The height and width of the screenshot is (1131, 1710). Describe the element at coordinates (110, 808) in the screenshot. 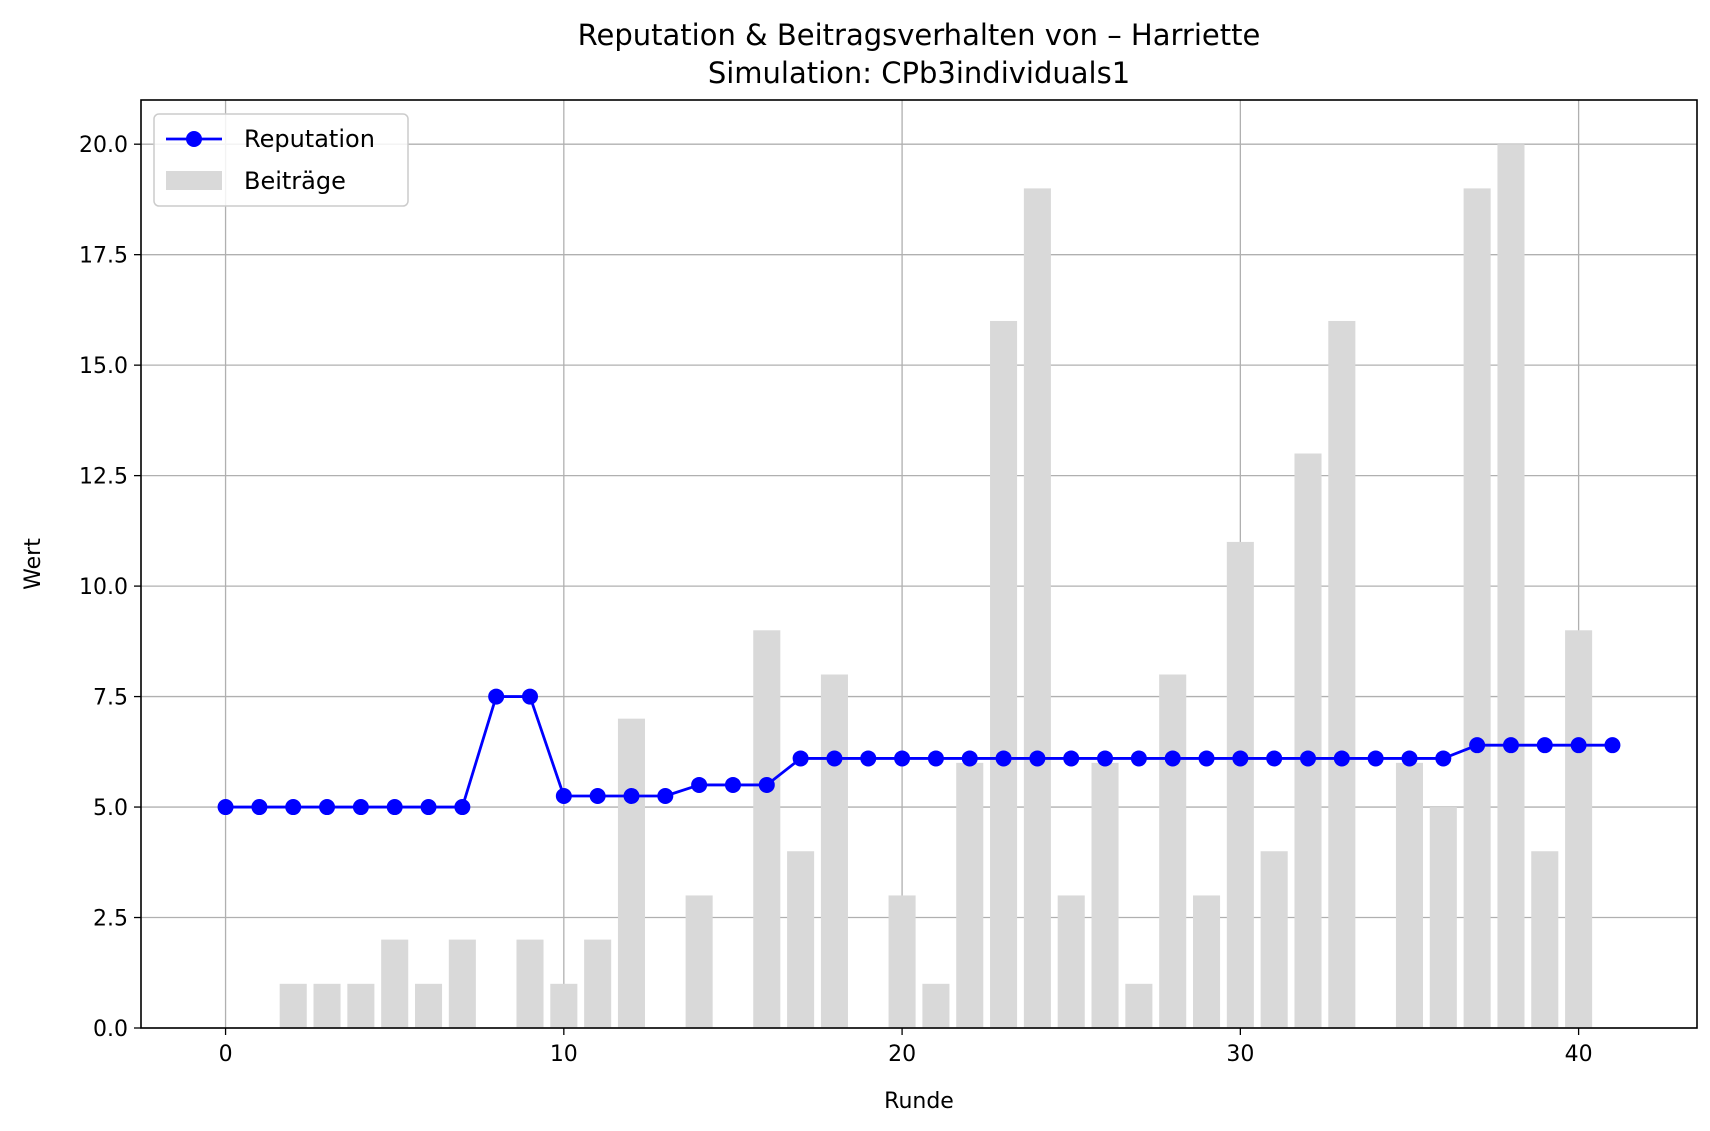

I see `y-tick-label: 5.0` at that location.